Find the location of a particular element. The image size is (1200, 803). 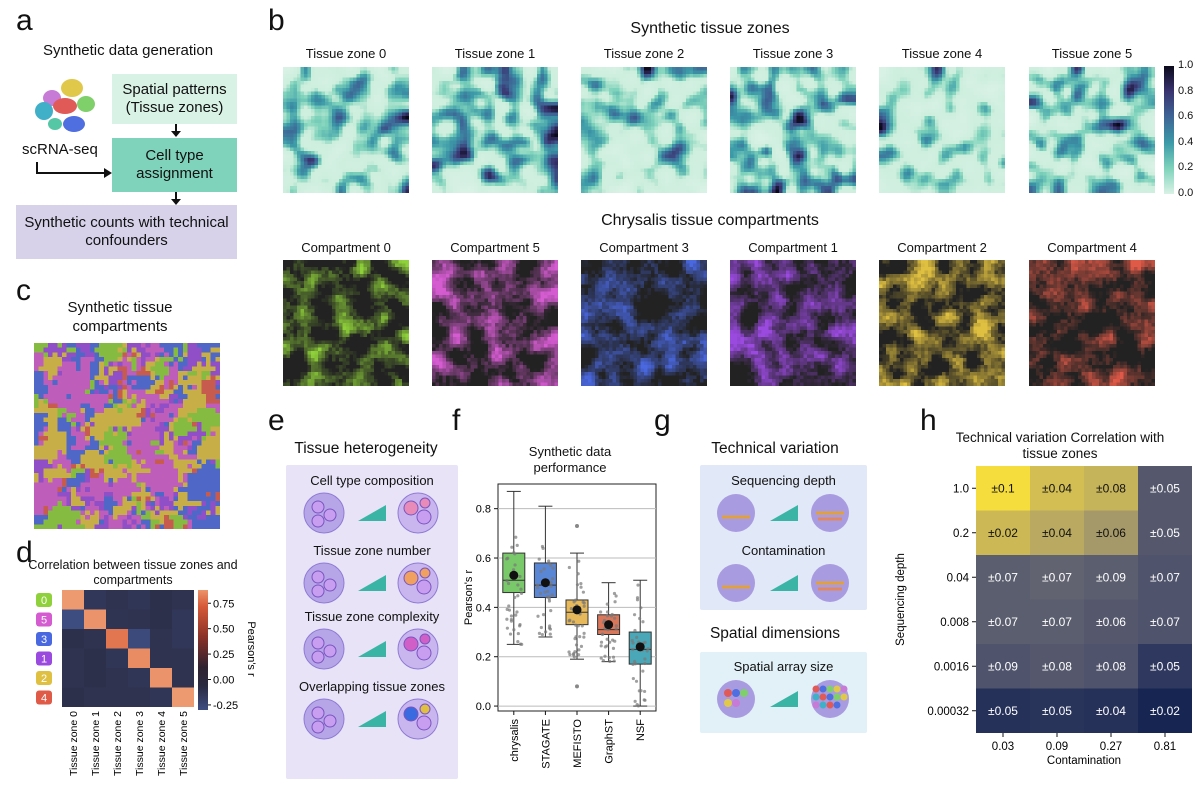

panel-label-g: g is located at coordinates (662, 420).